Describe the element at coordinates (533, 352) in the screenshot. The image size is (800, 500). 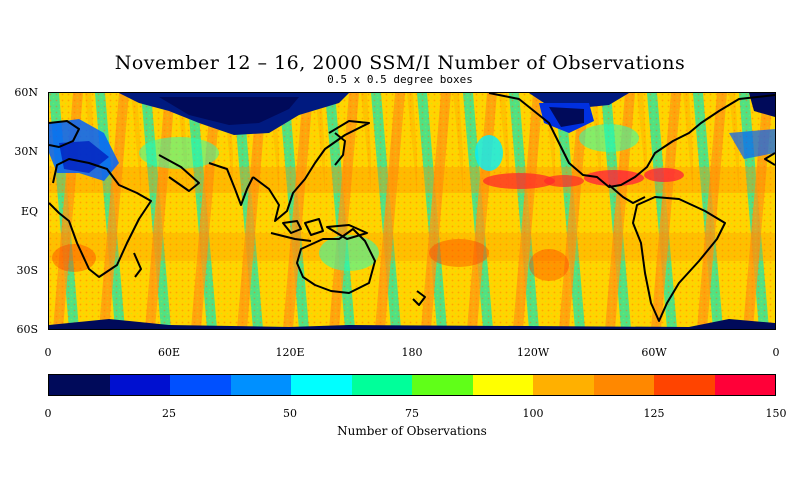
I see `x-label-120w: 120W` at that location.